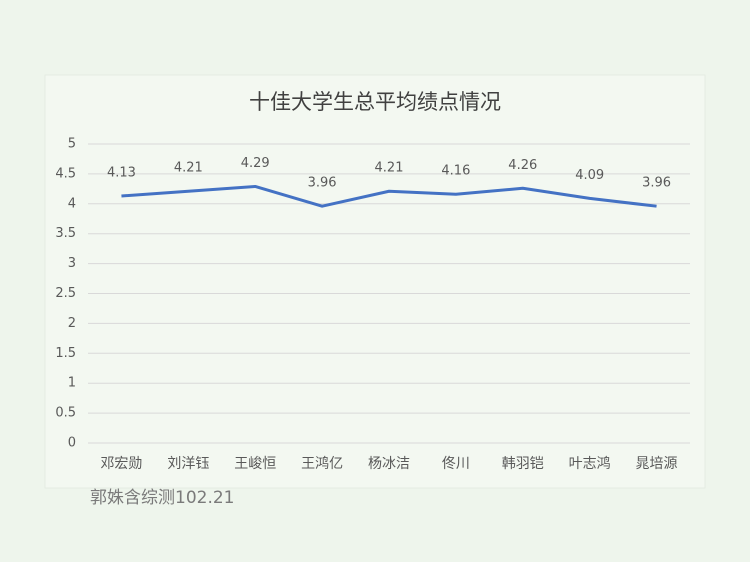  Describe the element at coordinates (523, 464) in the screenshot. I see `x-tick-label: 韩羽铠` at that location.